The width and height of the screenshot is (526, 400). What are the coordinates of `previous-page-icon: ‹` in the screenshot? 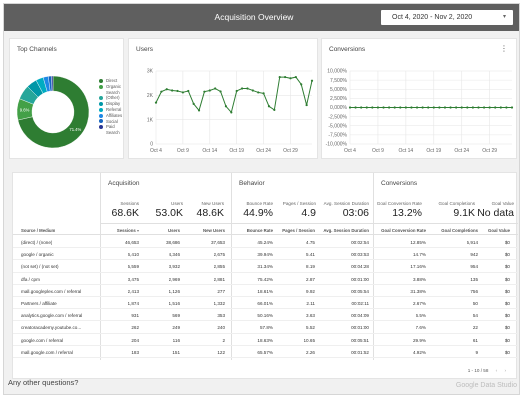 It's located at (496, 370).